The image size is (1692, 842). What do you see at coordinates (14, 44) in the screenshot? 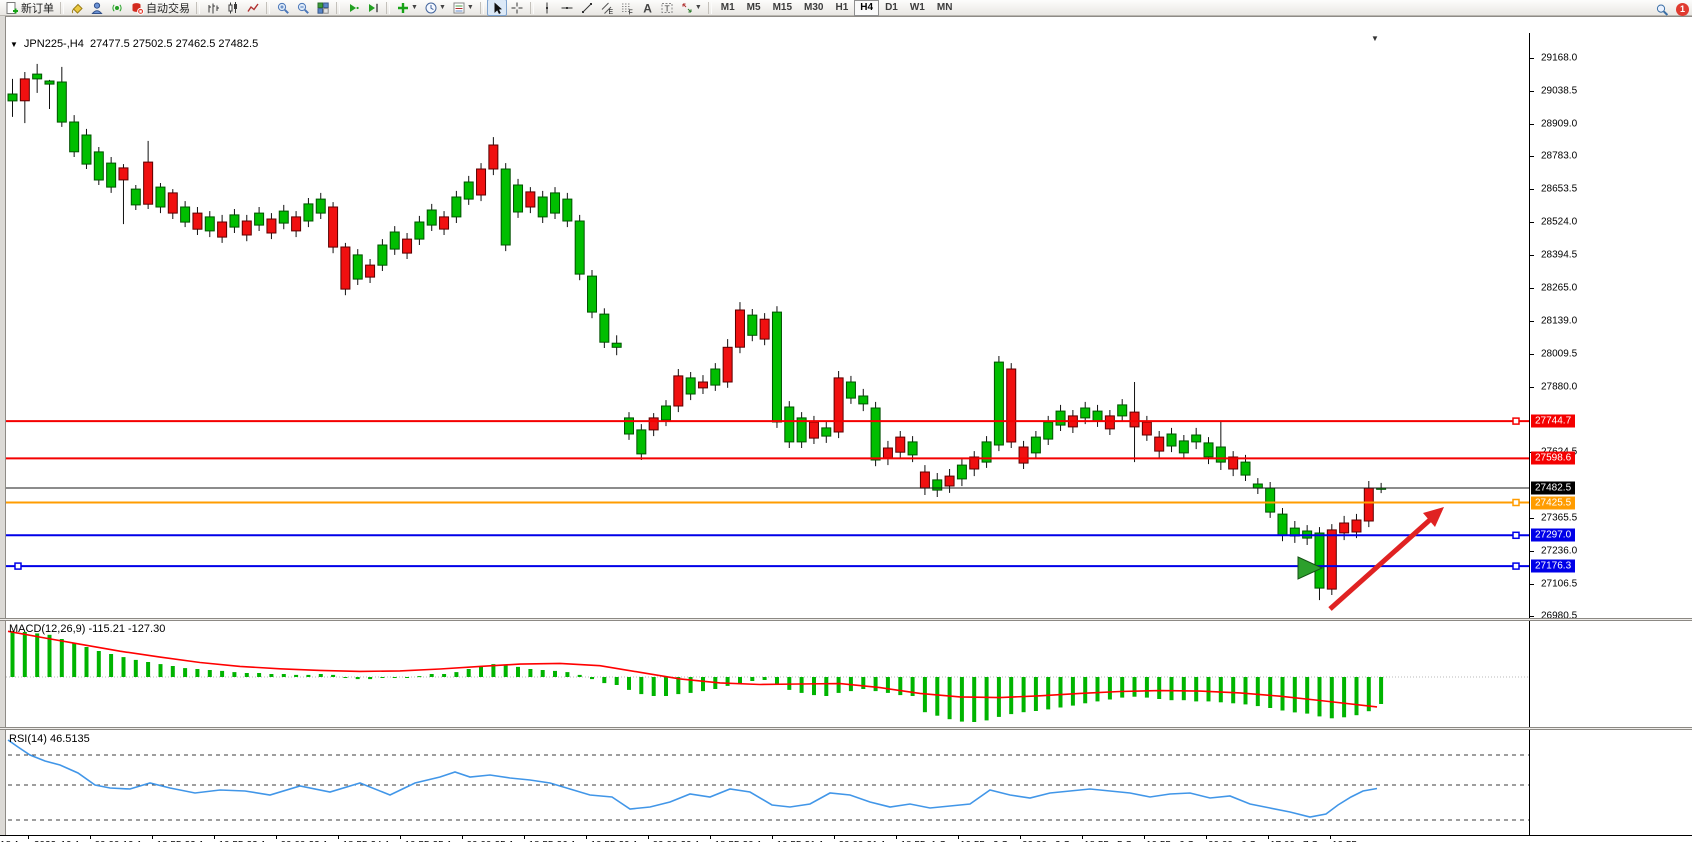
I see `chart-menu-icon: ▼` at bounding box center [14, 44].